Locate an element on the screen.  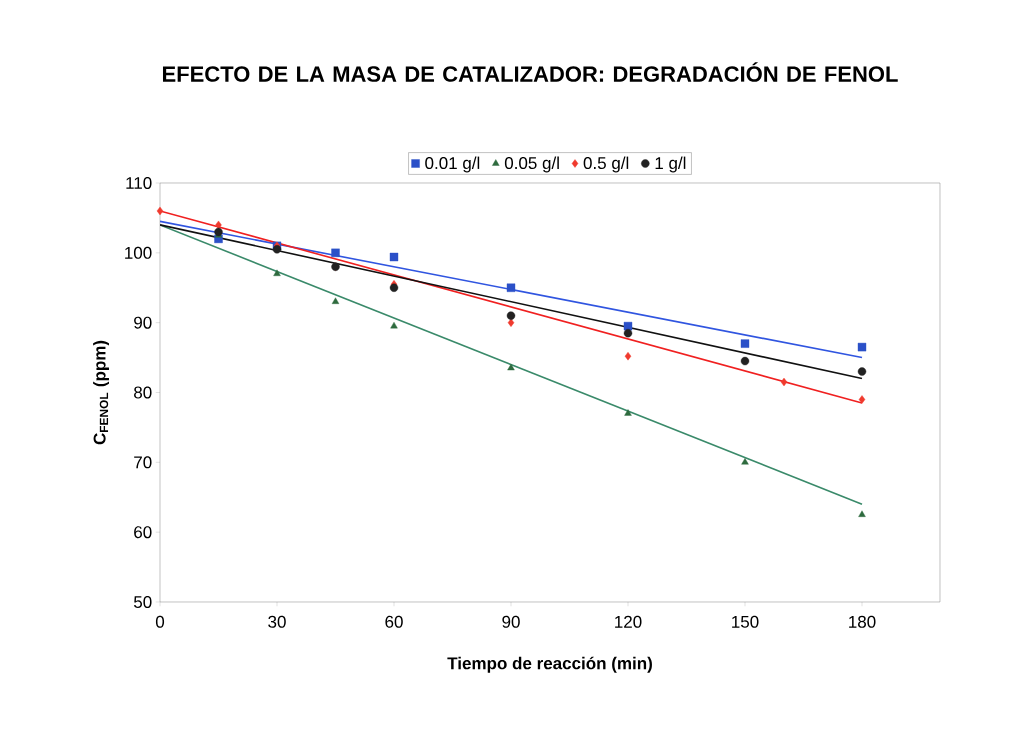
legend-label: 1 g/l is located at coordinates (670, 164).